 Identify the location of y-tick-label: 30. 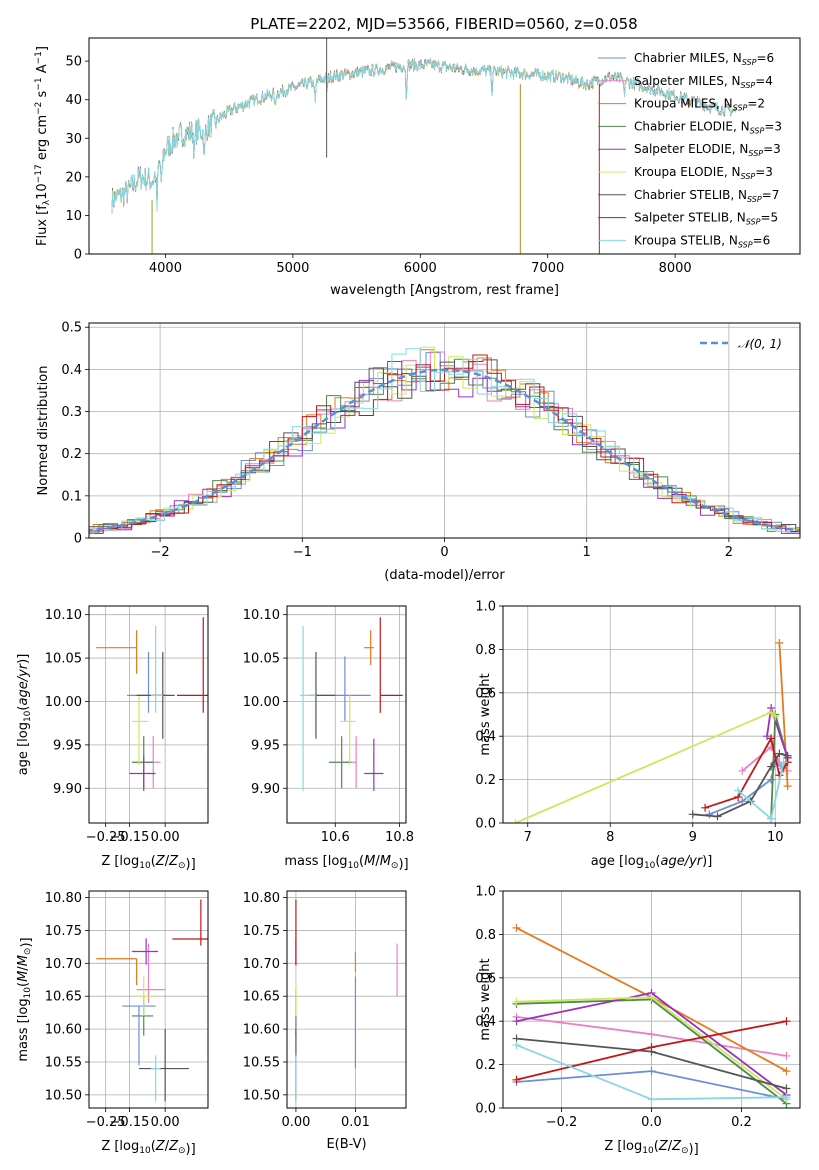
(73, 139).